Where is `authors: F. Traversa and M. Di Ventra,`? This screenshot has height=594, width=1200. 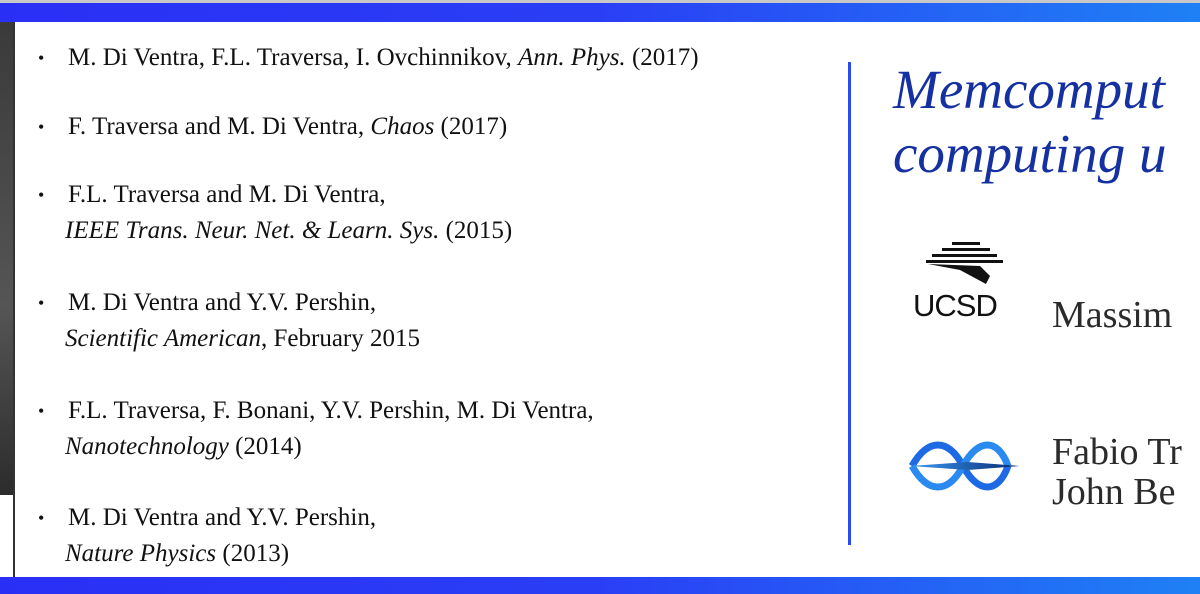
authors: F. Traversa and M. Di Ventra, is located at coordinates (219, 126).